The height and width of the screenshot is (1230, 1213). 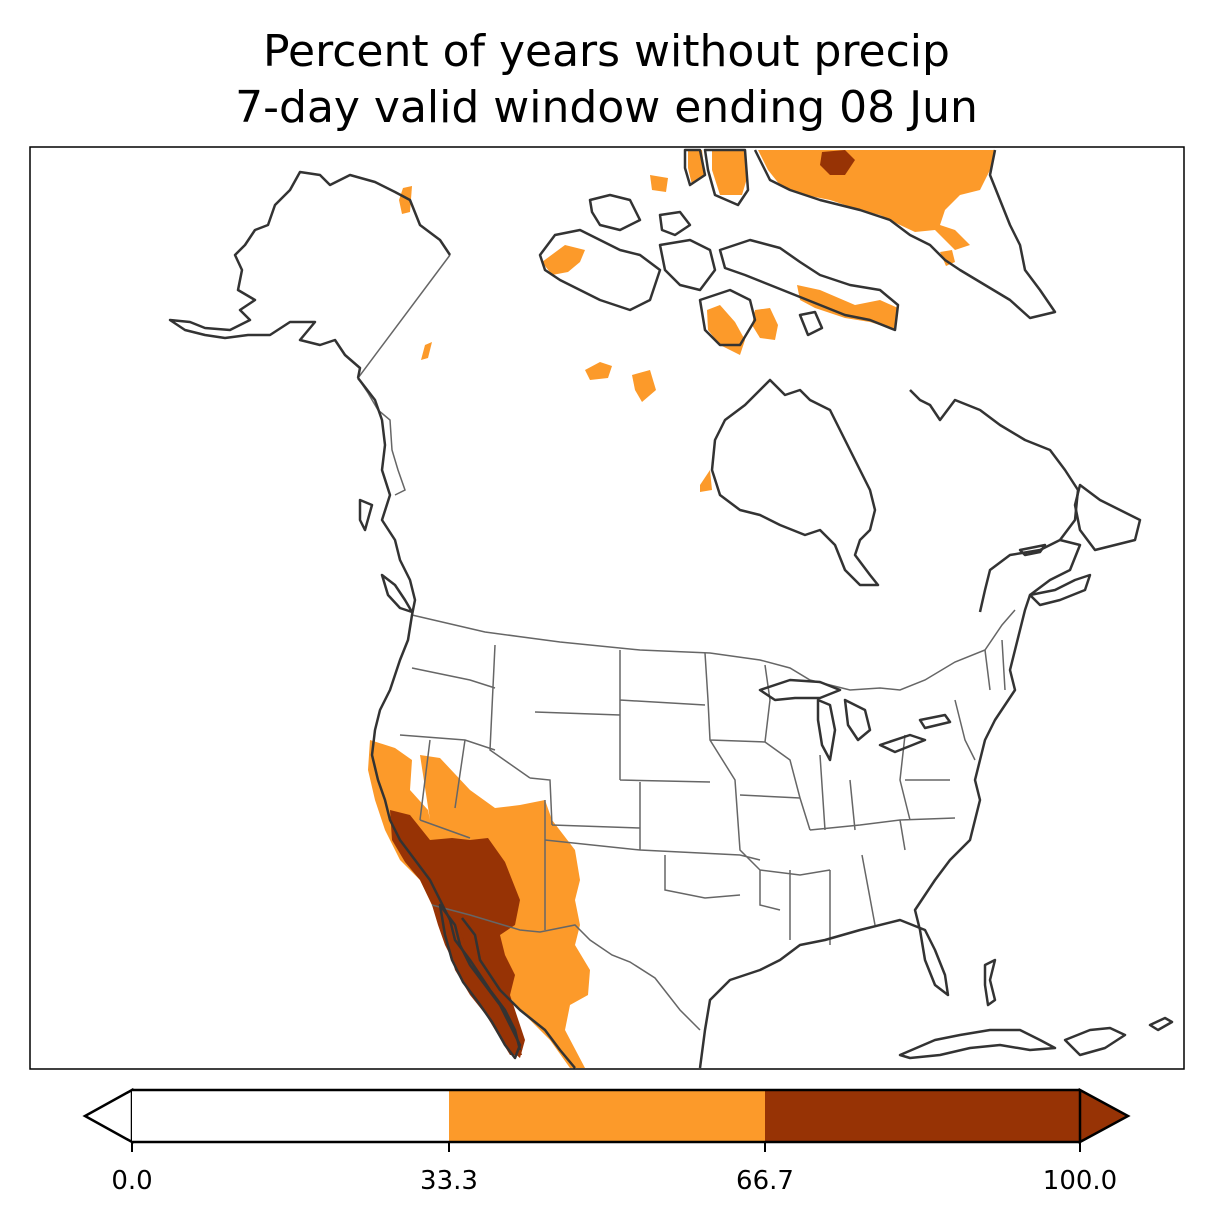 What do you see at coordinates (977, 1044) in the screenshot?
I see `coast-cuba` at bounding box center [977, 1044].